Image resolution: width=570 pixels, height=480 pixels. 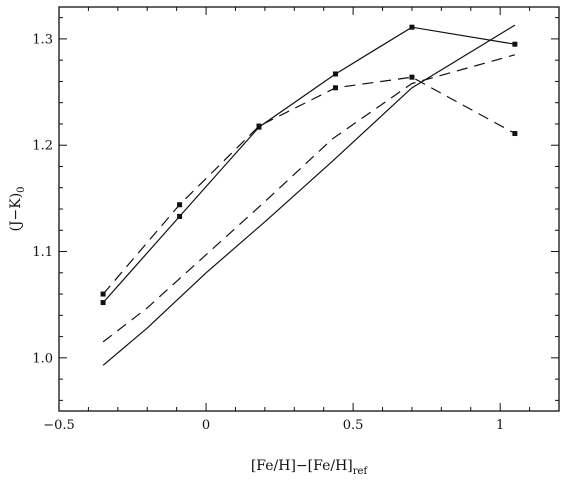 What do you see at coordinates (500, 425) in the screenshot?
I see `x-tick-label: 1` at bounding box center [500, 425].